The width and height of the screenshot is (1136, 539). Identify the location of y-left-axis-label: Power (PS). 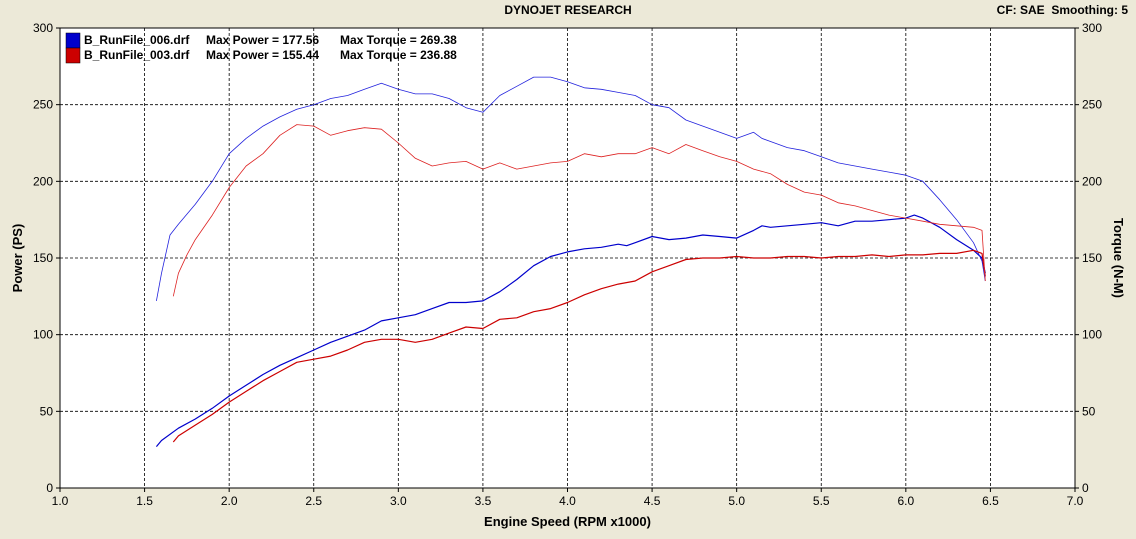
(17, 258).